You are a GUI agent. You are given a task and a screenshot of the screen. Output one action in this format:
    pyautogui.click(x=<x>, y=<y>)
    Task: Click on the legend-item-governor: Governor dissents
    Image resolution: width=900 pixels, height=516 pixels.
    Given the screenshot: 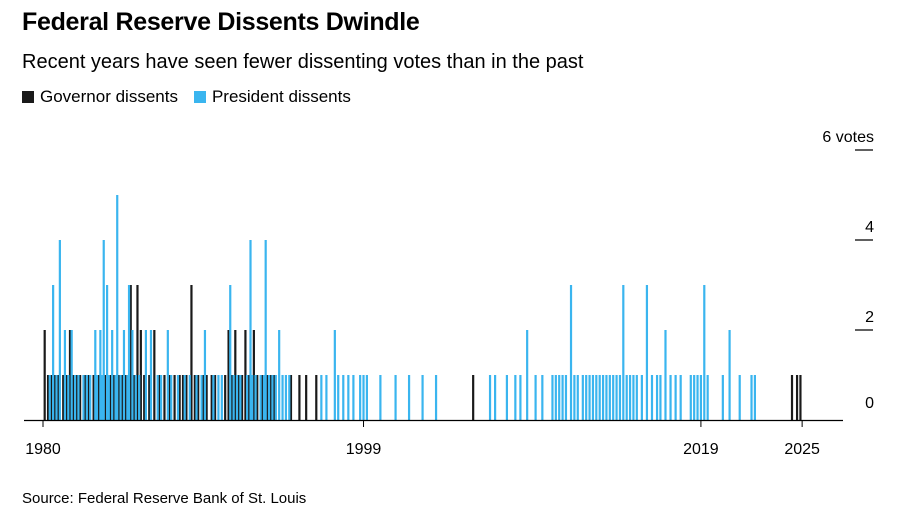 What is the action you would take?
    pyautogui.click(x=100, y=97)
    